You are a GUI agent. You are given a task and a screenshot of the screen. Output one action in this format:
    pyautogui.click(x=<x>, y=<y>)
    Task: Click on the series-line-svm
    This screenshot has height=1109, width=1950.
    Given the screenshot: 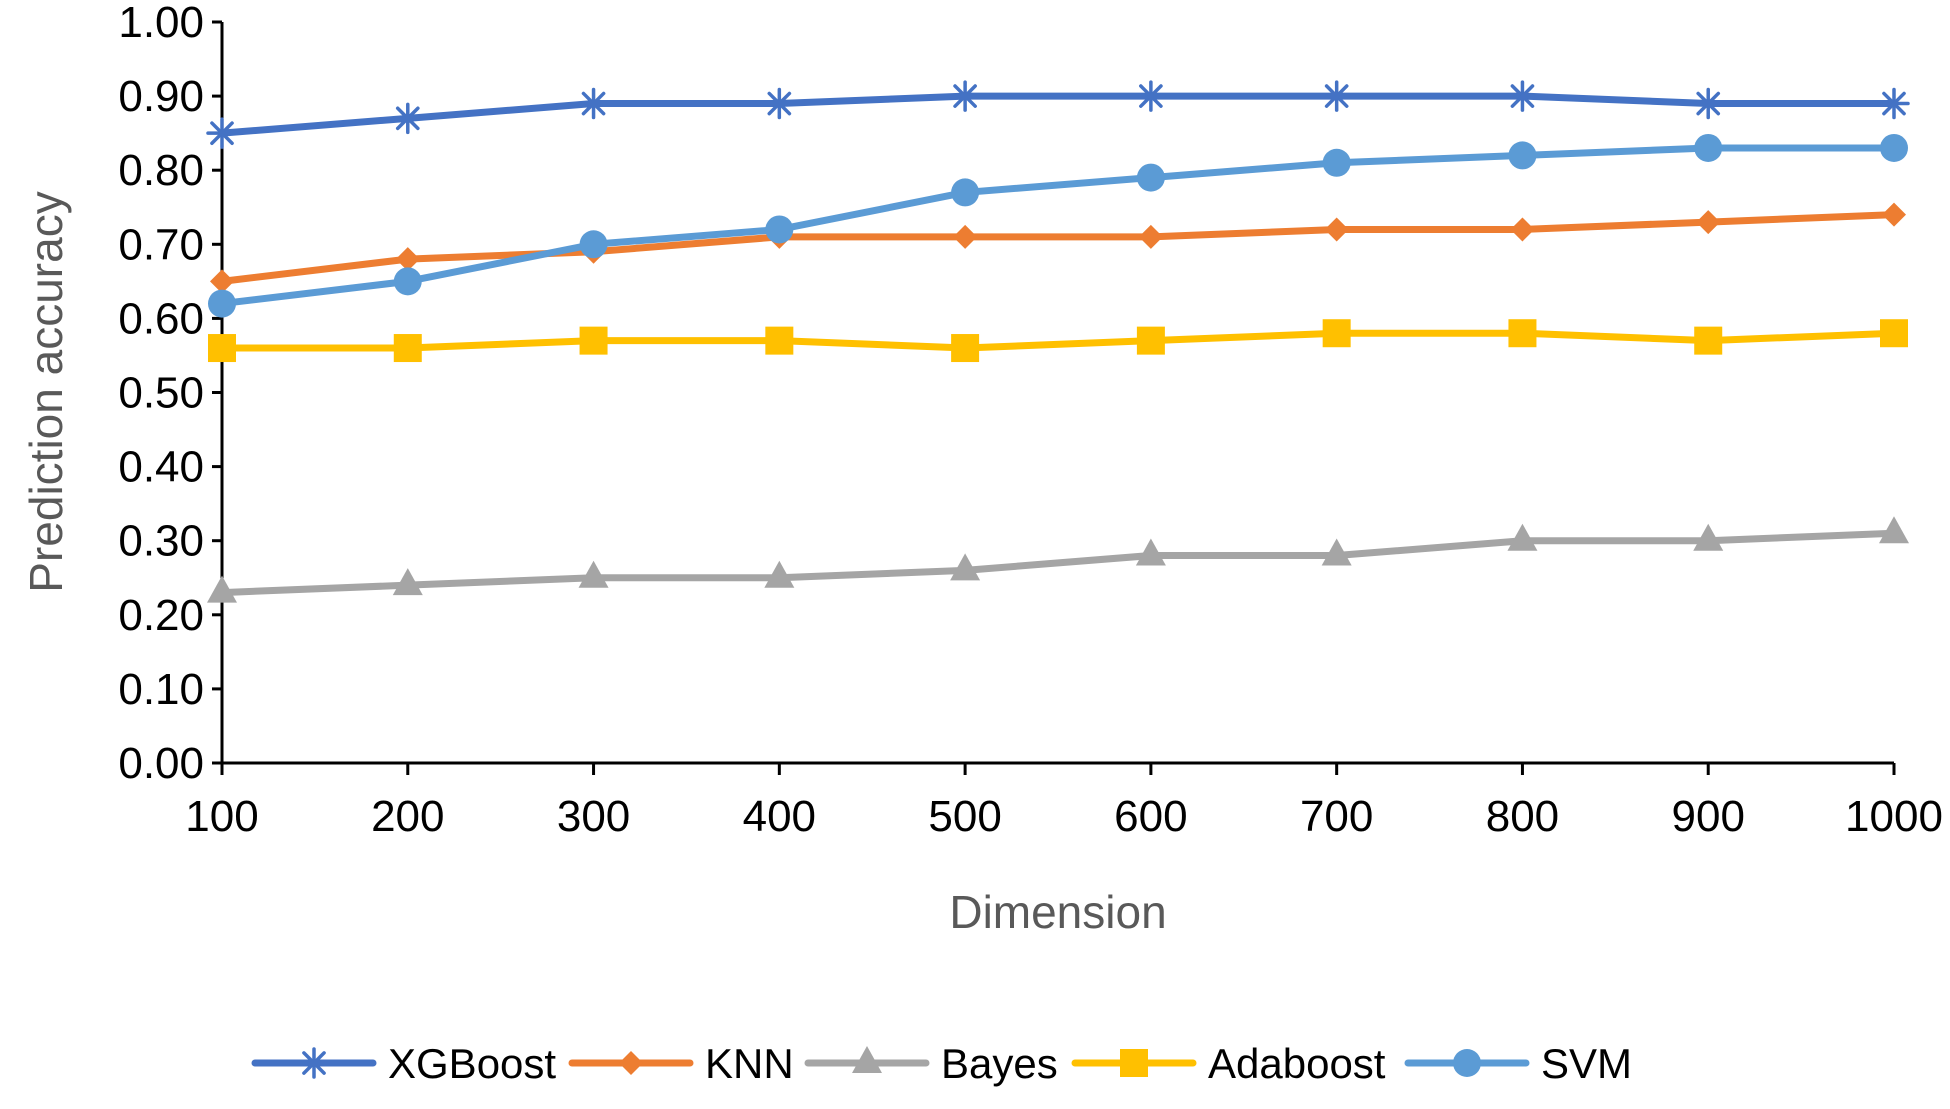 What is the action you would take?
    pyautogui.click(x=1058, y=226)
    